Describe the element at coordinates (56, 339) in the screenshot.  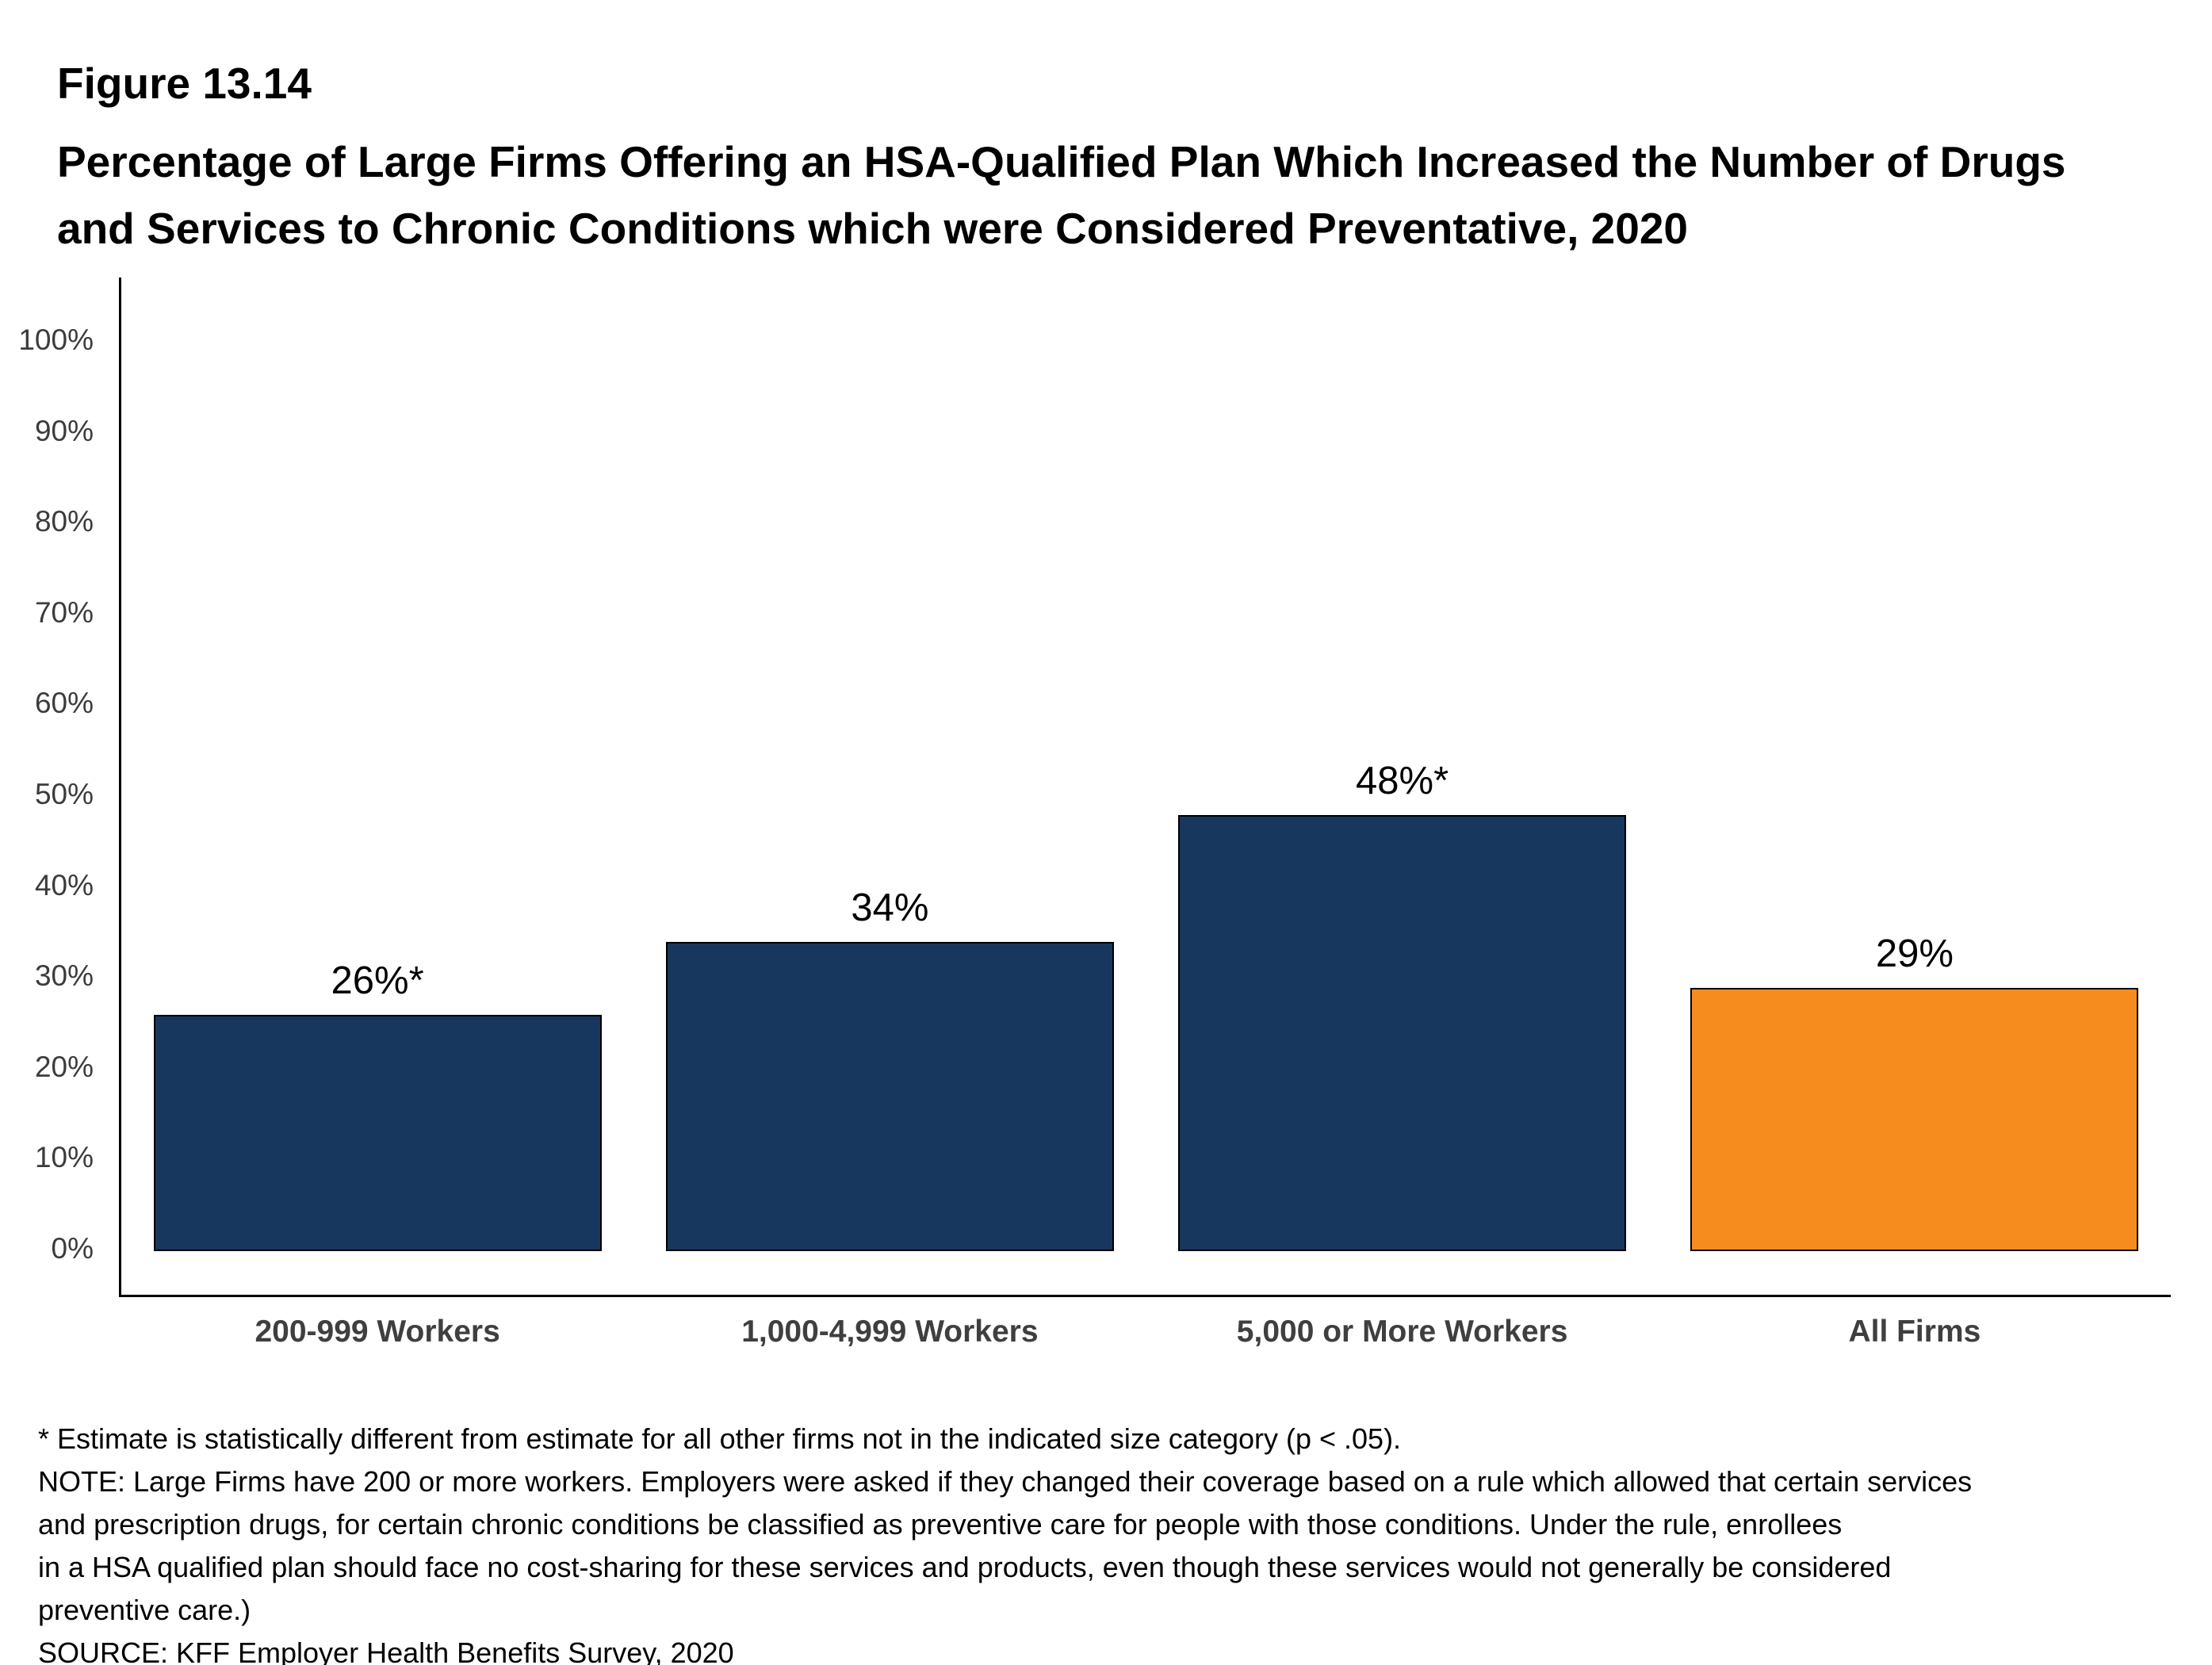
I see `y-axis-tick-label: 100%` at that location.